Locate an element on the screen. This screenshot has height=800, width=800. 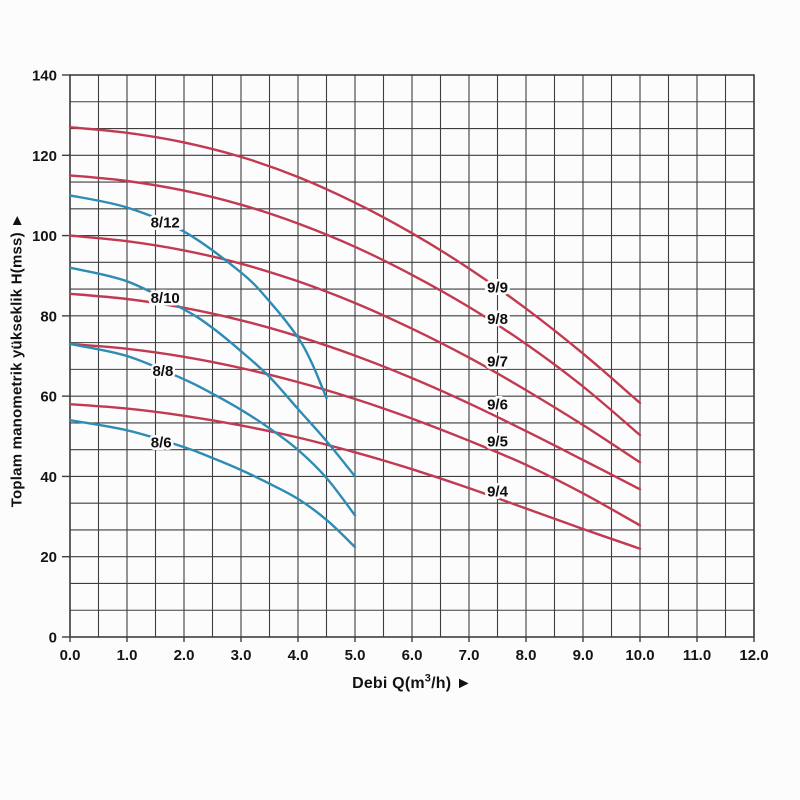
curve-label-9-5: 9/5 is located at coordinates (497, 442).